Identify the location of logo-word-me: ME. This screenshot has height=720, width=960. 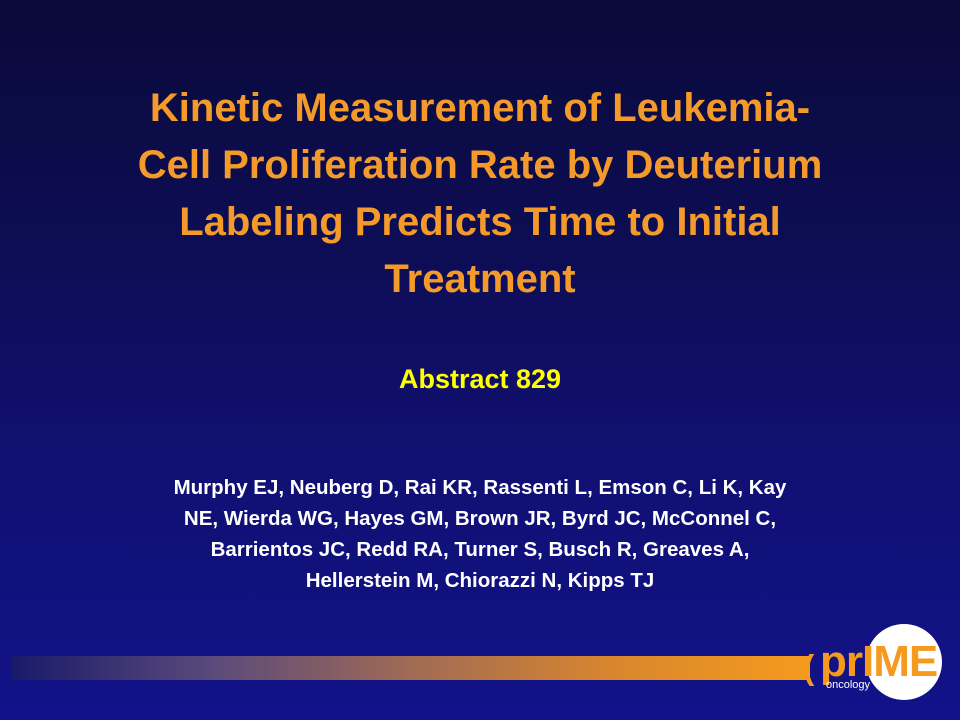
(905, 661).